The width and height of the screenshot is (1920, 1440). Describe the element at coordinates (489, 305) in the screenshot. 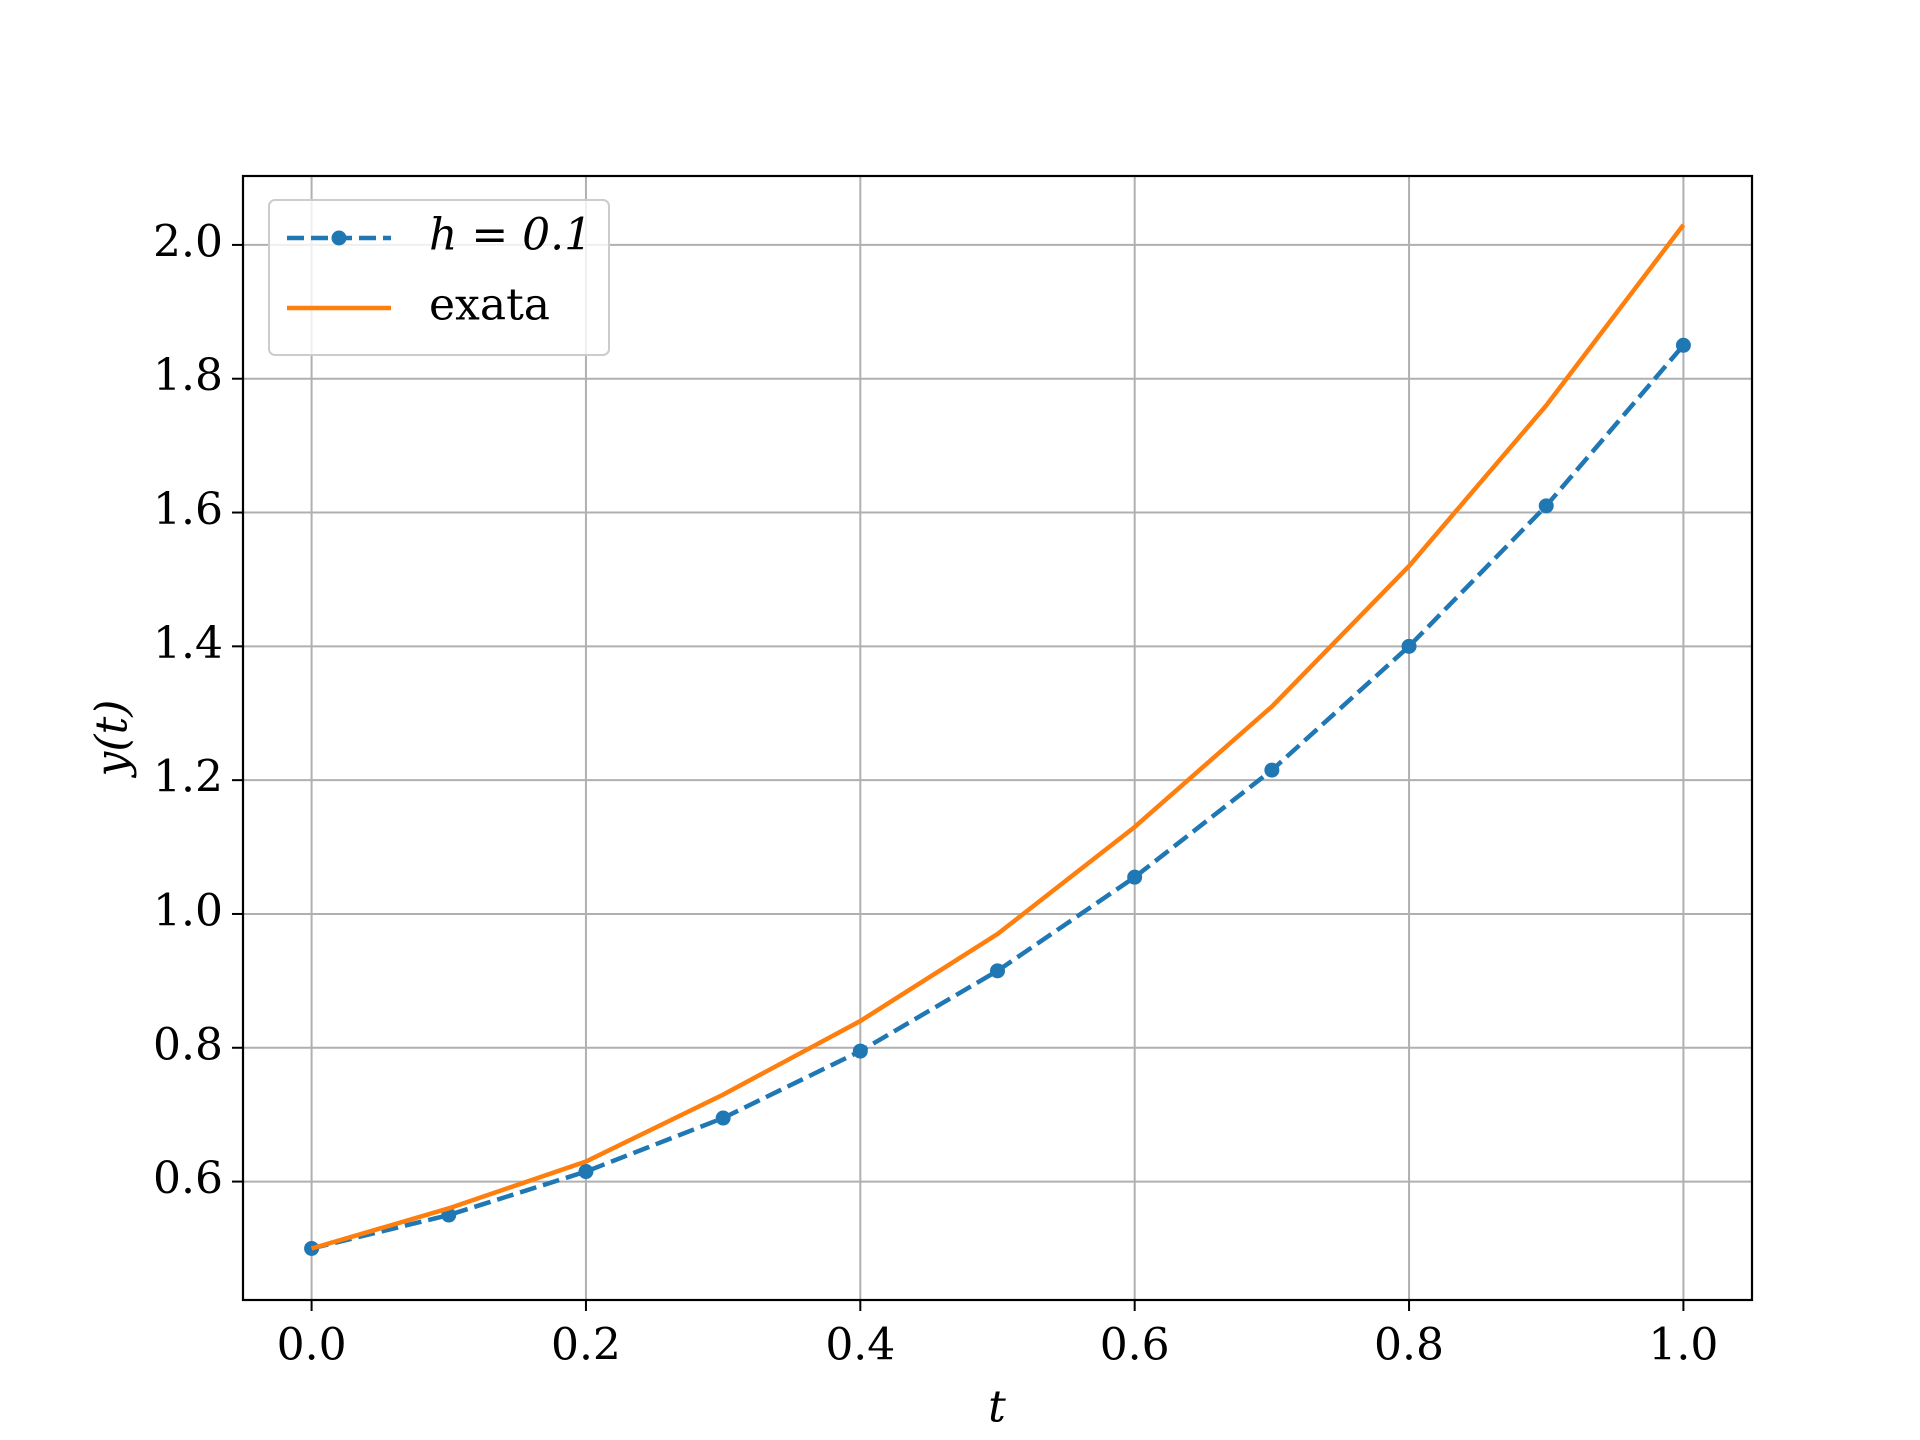

I see `legend-label: exata` at that location.